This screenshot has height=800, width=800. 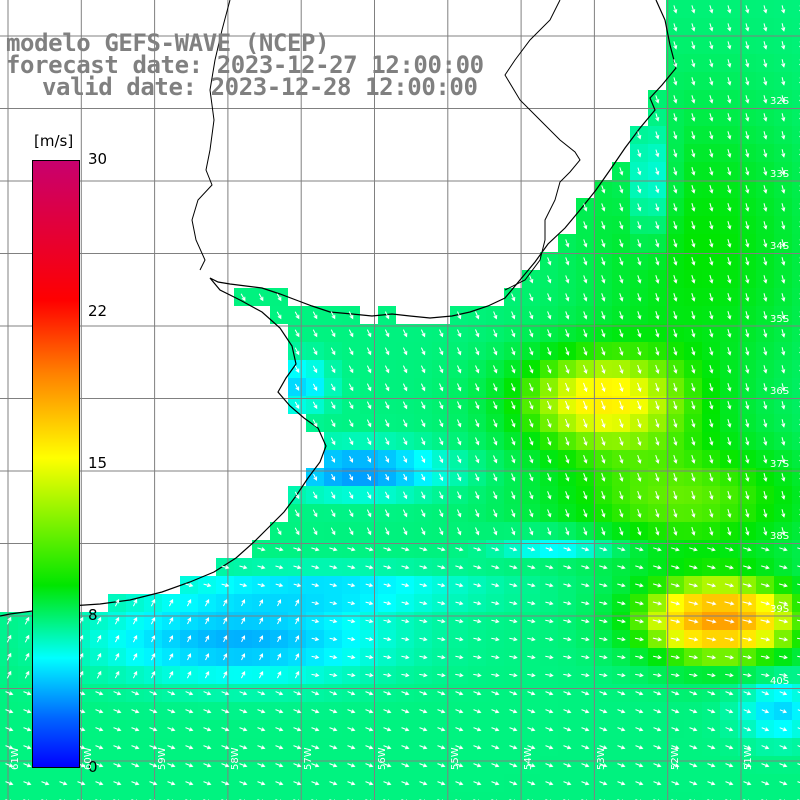 What do you see at coordinates (98, 159) in the screenshot?
I see `colorbar-tick-30: 30` at bounding box center [98, 159].